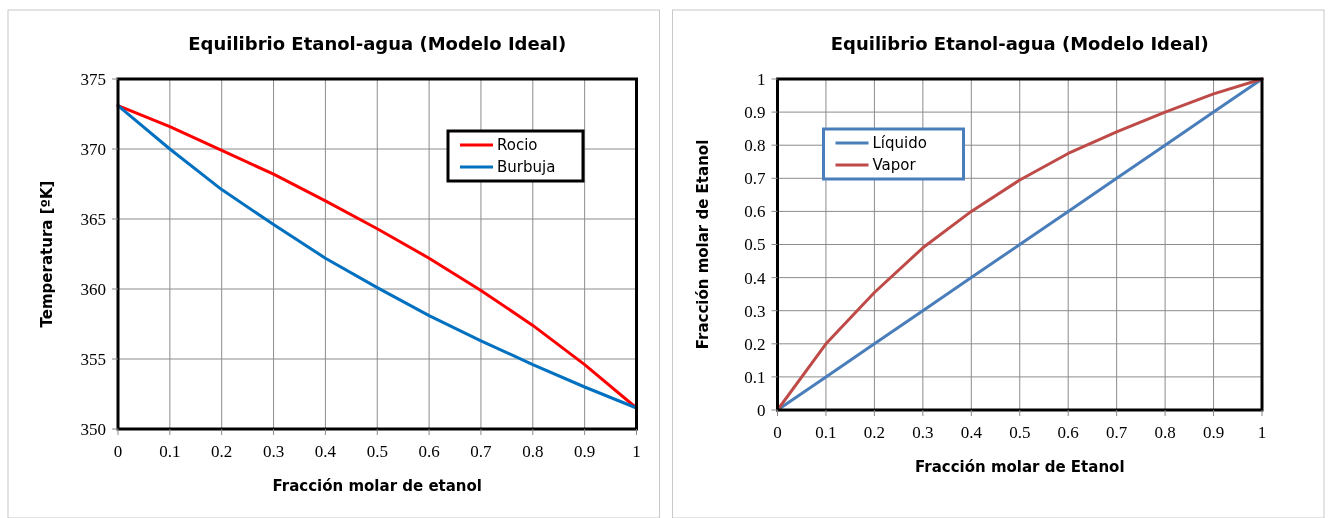 The height and width of the screenshot is (518, 1331). Describe the element at coordinates (377, 486) in the screenshot. I see `x-axis-title: Fracción molar de etanol` at that location.